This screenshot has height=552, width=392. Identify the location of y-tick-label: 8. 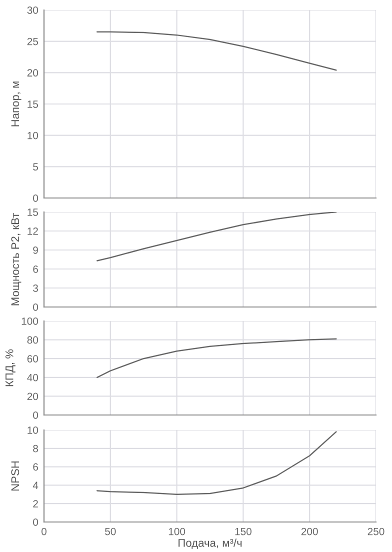
(35, 448).